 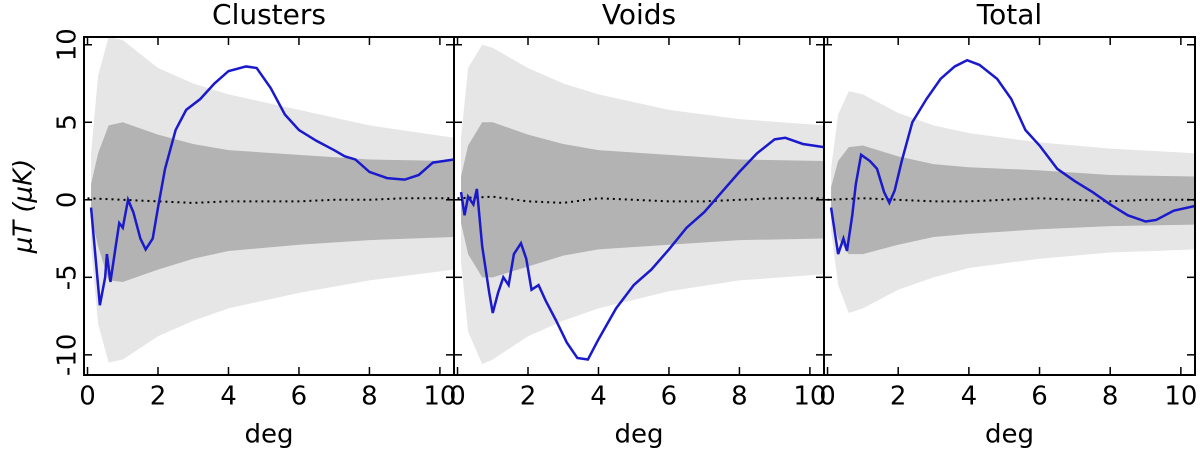 I want to click on panel-title: Total, so click(x=1009, y=15).